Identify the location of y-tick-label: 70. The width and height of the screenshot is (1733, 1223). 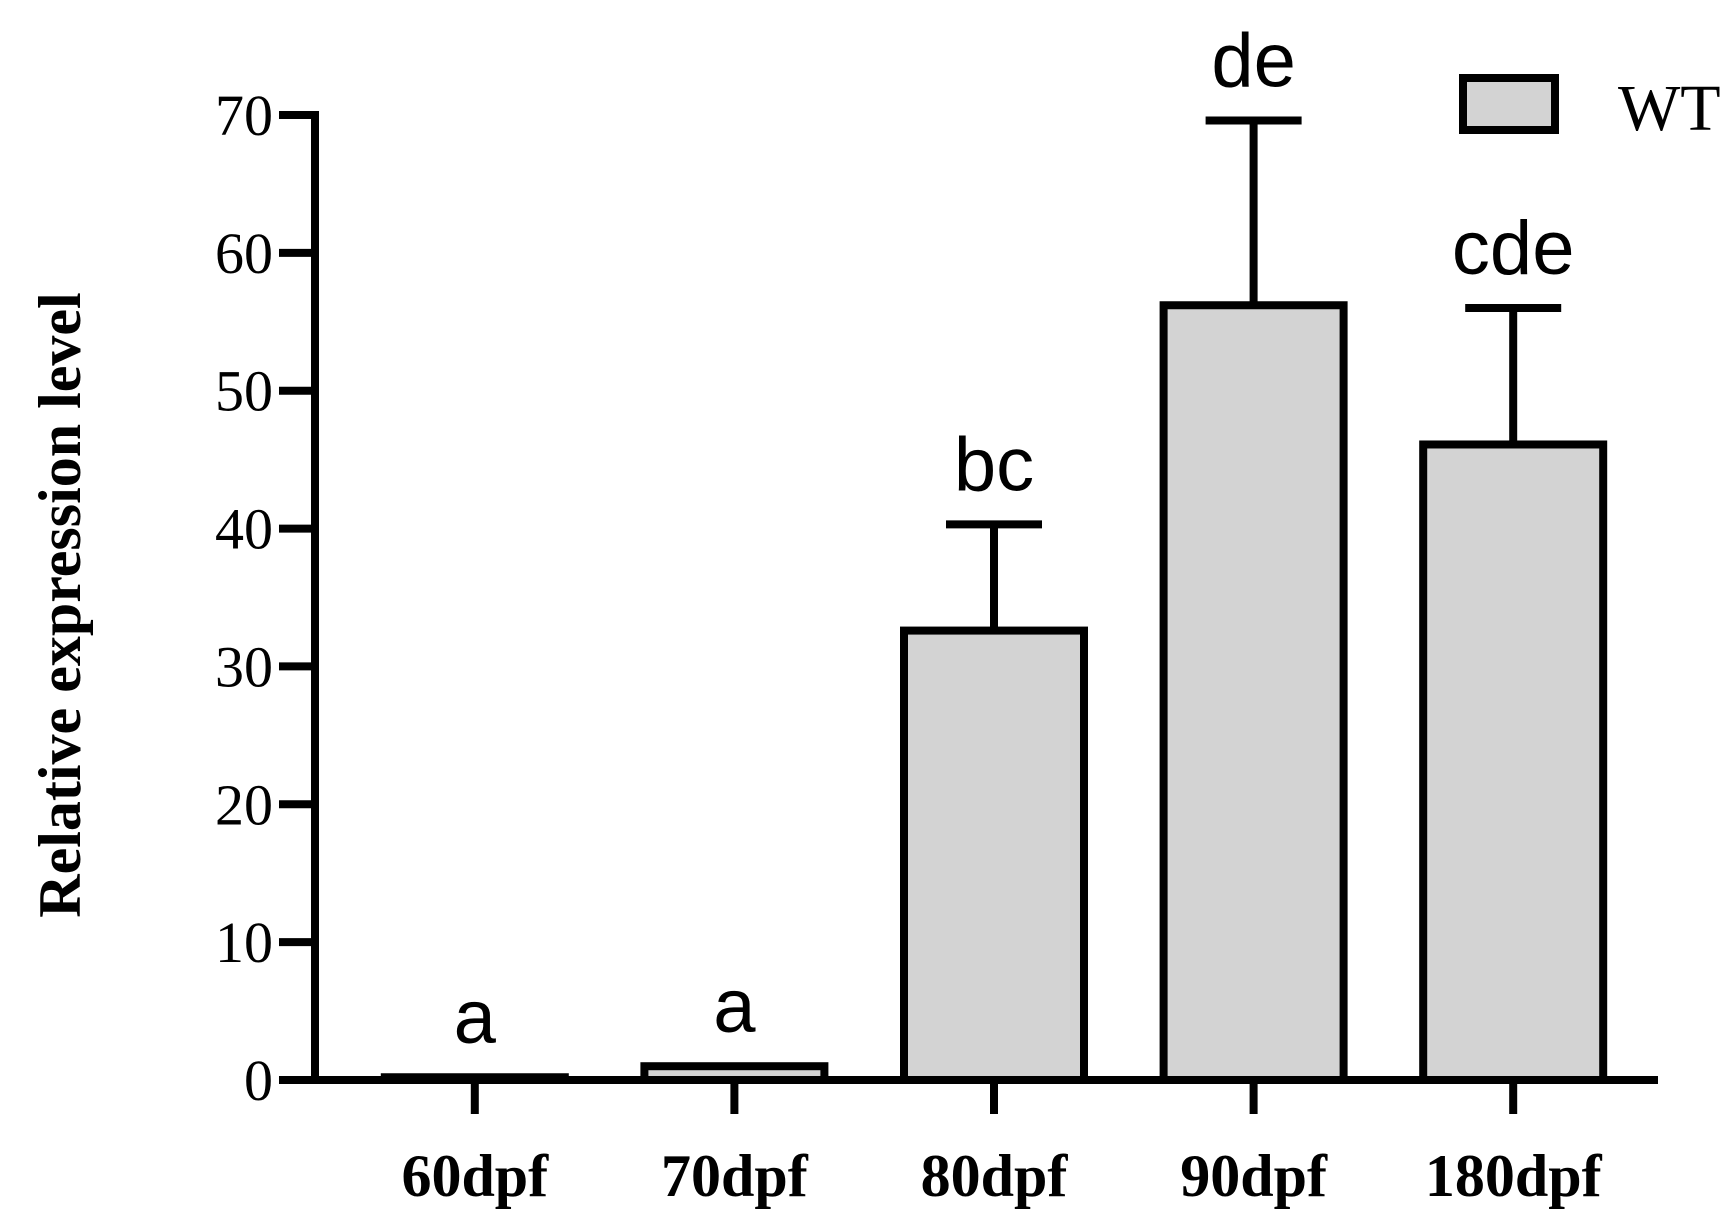
(244, 115).